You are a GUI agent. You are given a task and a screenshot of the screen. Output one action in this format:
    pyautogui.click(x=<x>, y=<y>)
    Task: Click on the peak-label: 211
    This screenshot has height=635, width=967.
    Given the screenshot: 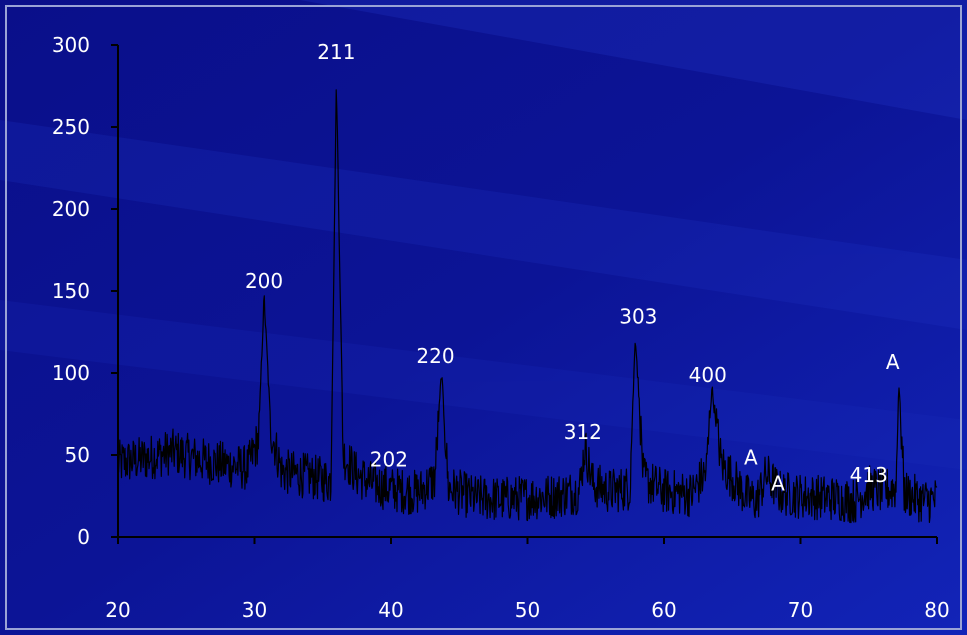 What is the action you would take?
    pyautogui.click(x=336, y=52)
    